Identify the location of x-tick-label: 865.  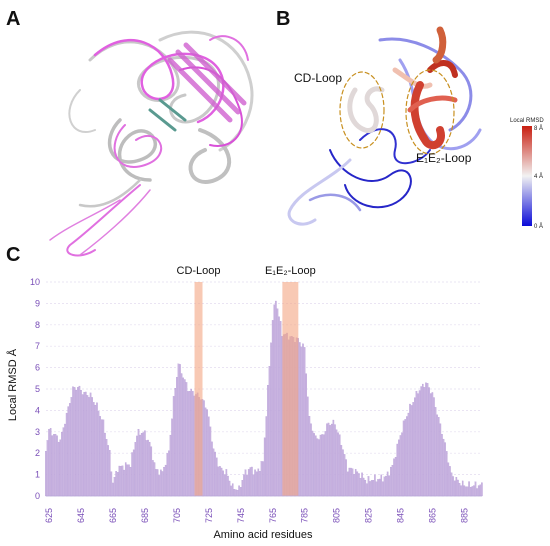
(432, 515).